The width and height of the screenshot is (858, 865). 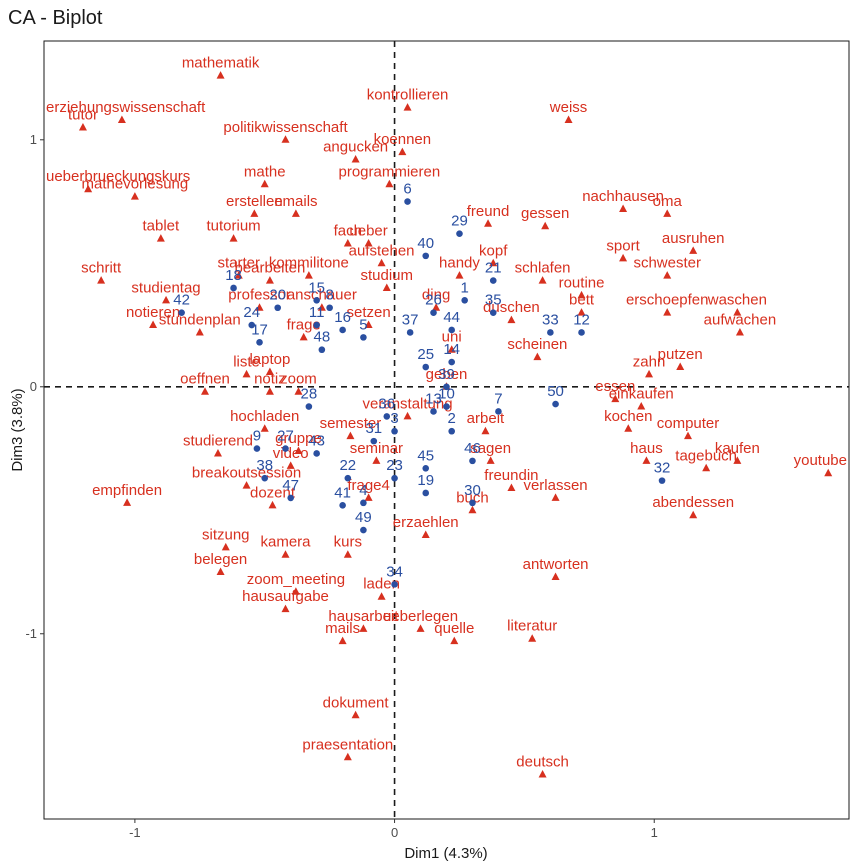 I want to click on document-point-label: 23, so click(x=394, y=465).